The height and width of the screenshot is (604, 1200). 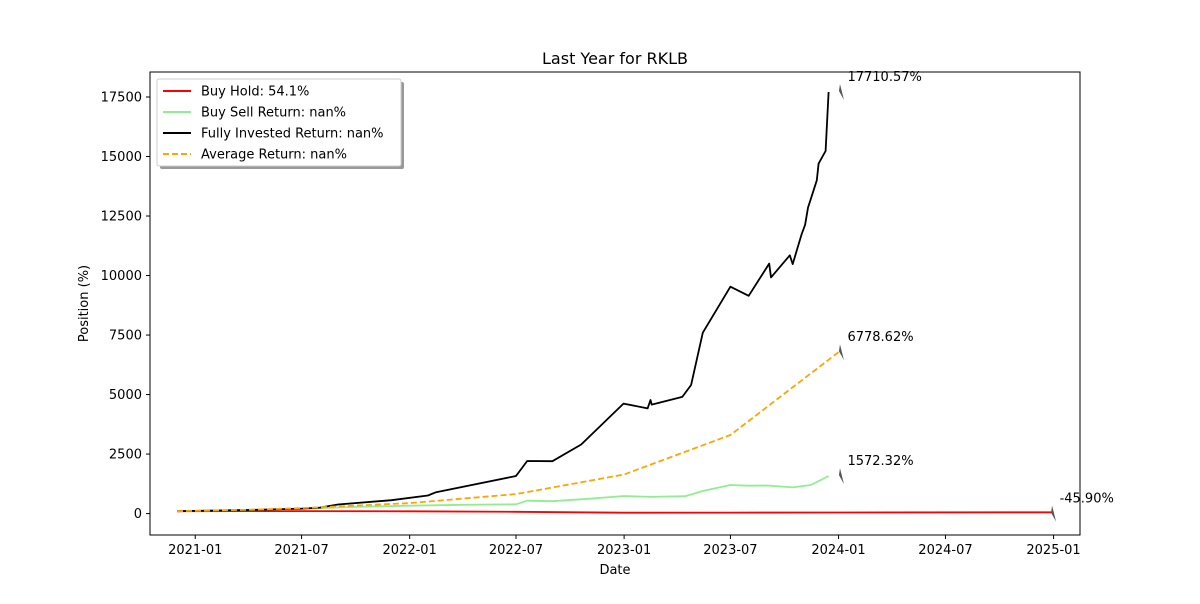 I want to click on chart-title: Last Year for RKLB, so click(x=615, y=58).